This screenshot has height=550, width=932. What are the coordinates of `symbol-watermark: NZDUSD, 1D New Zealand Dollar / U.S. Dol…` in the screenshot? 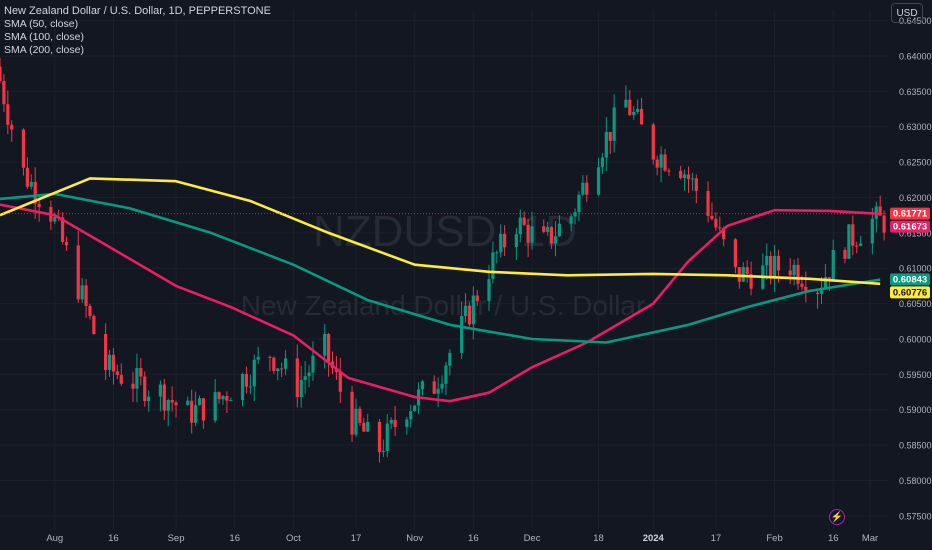 It's located at (443, 264).